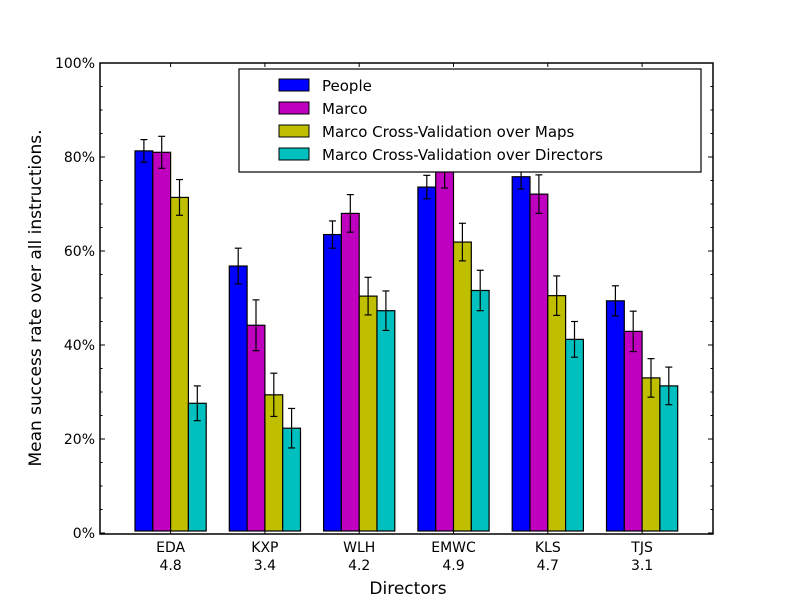  What do you see at coordinates (265, 566) in the screenshot?
I see `x-tick-score: 3.4` at bounding box center [265, 566].